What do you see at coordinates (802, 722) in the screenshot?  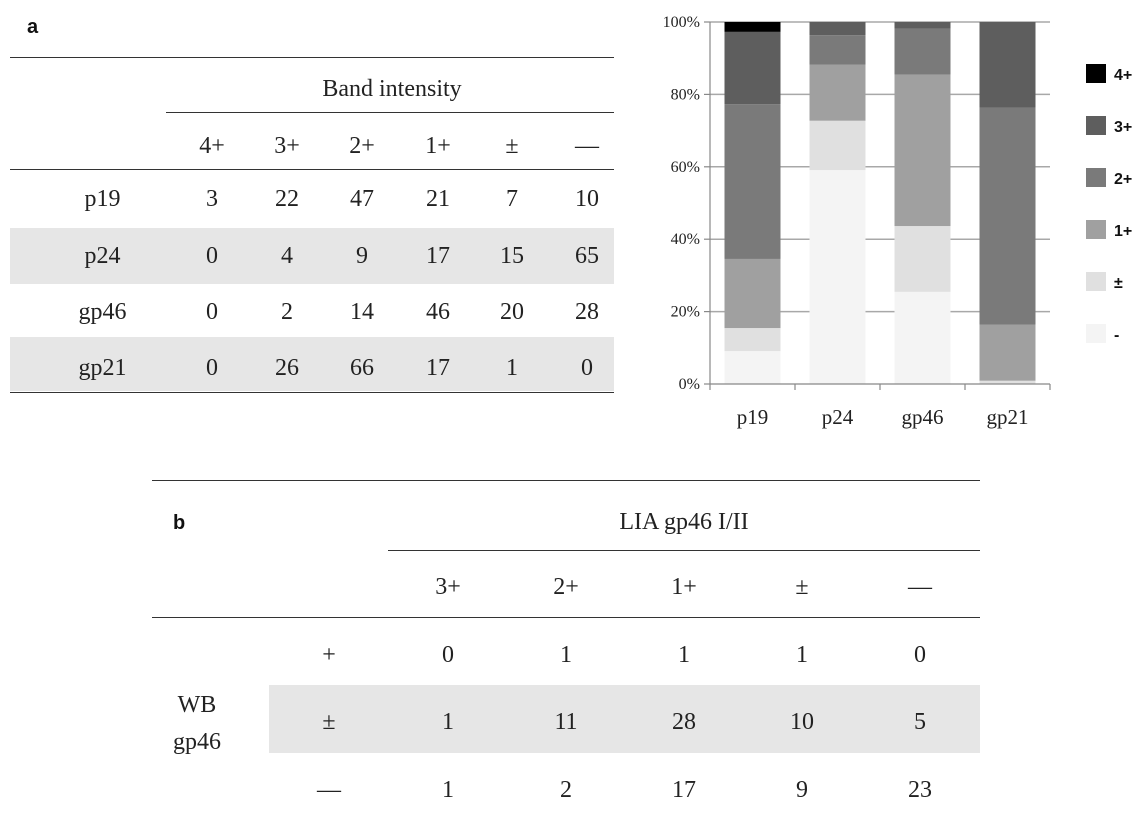 I see `table-b-cell: 10` at bounding box center [802, 722].